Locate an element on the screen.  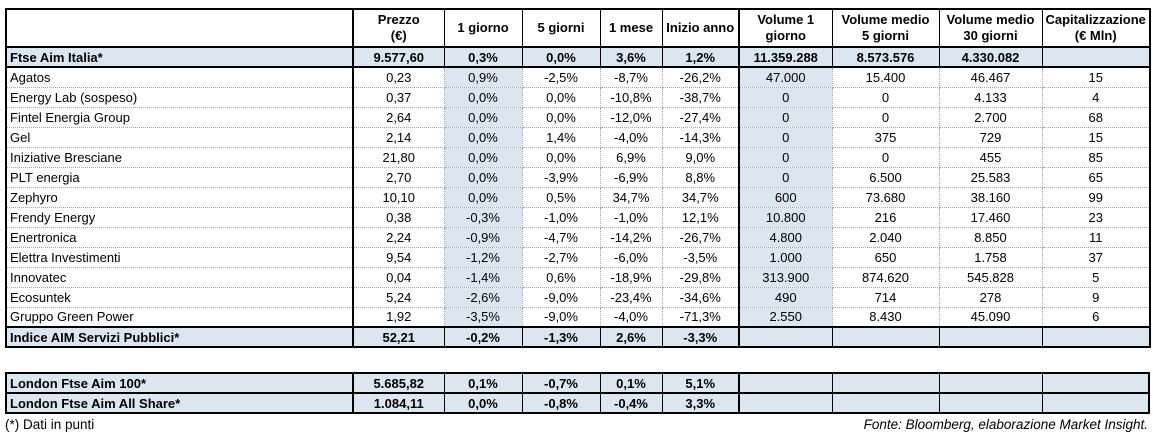
cell-prezzo: 5.685,82 is located at coordinates (398, 383).